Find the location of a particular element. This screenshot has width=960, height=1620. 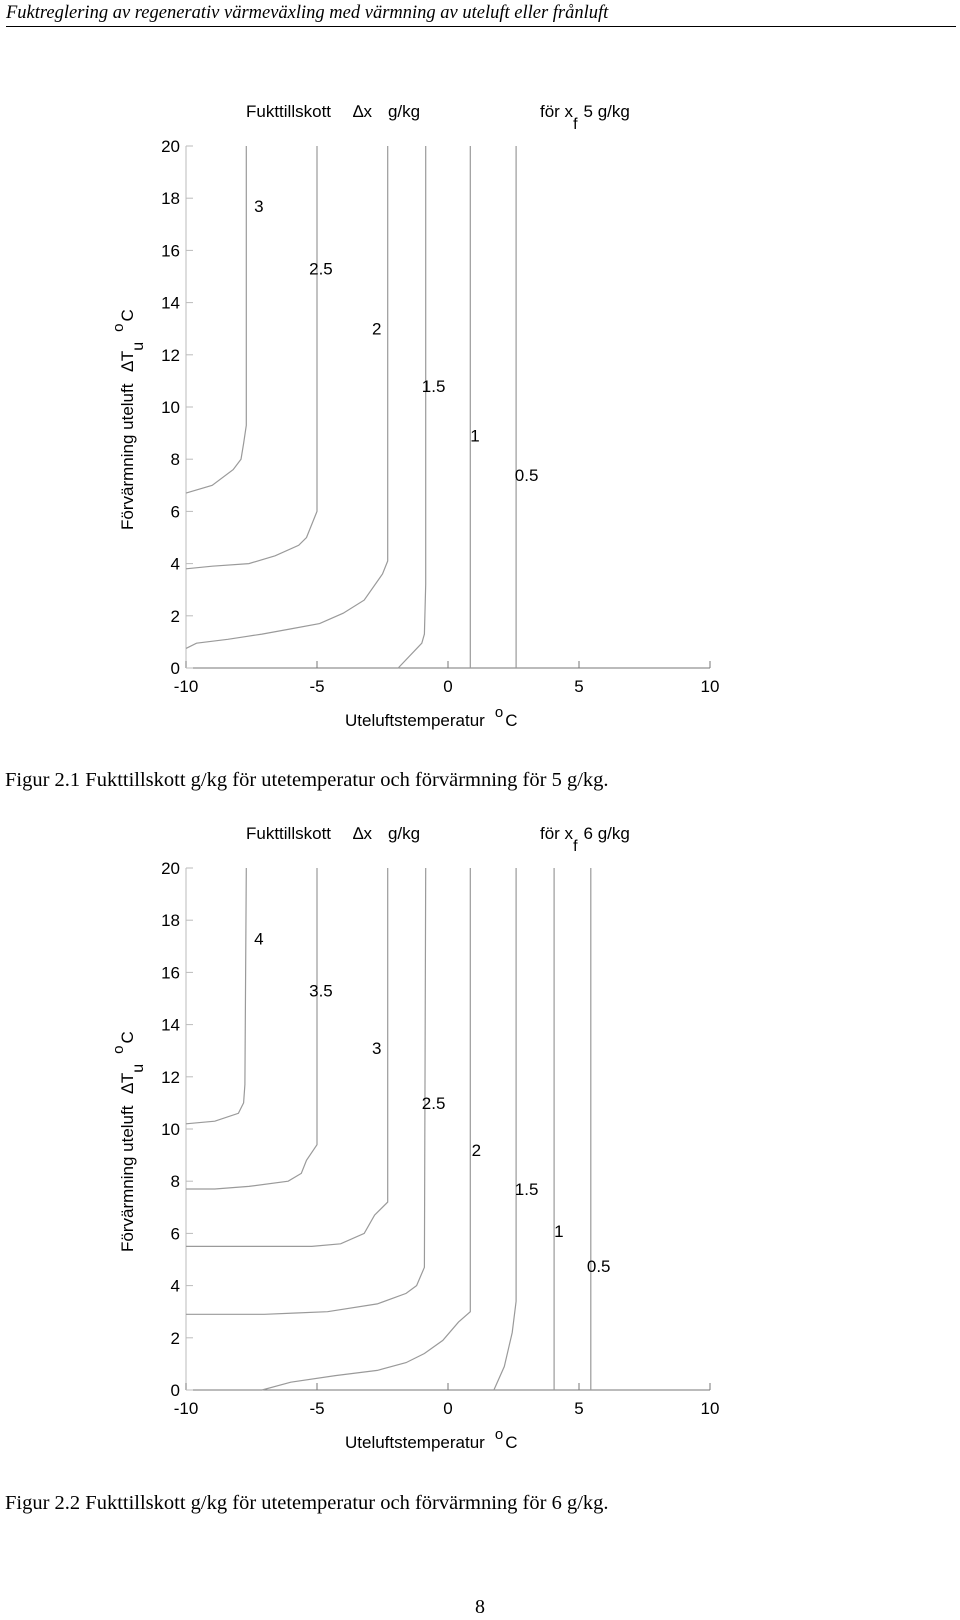

page-number: 8 is located at coordinates (480, 1607).